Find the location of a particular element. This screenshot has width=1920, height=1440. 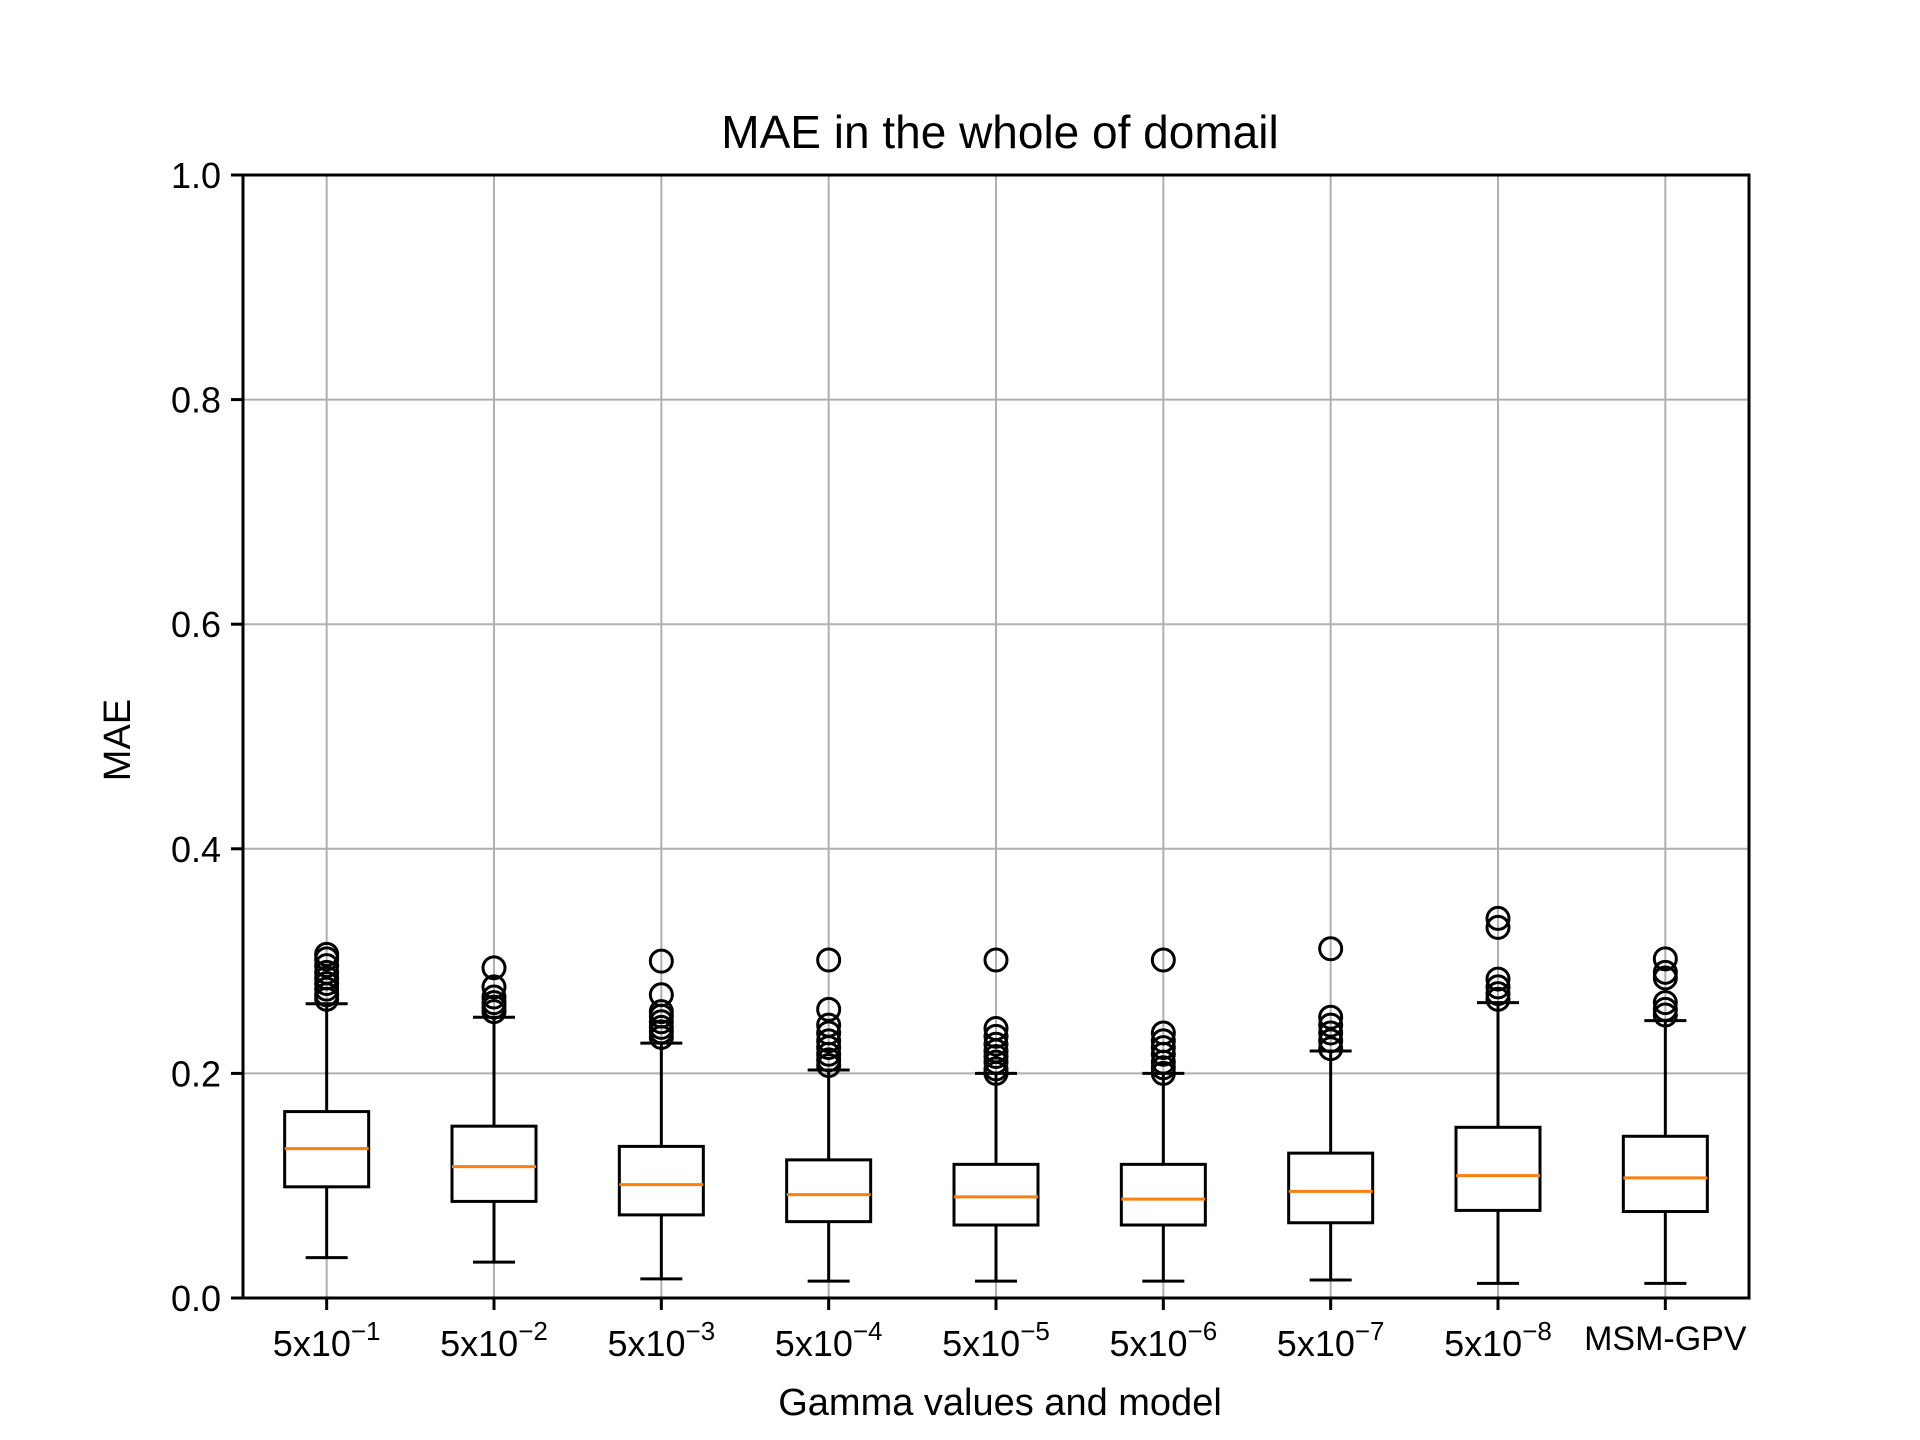

x-tick-label: 5x10⁻¹ is located at coordinates (327, 1340).